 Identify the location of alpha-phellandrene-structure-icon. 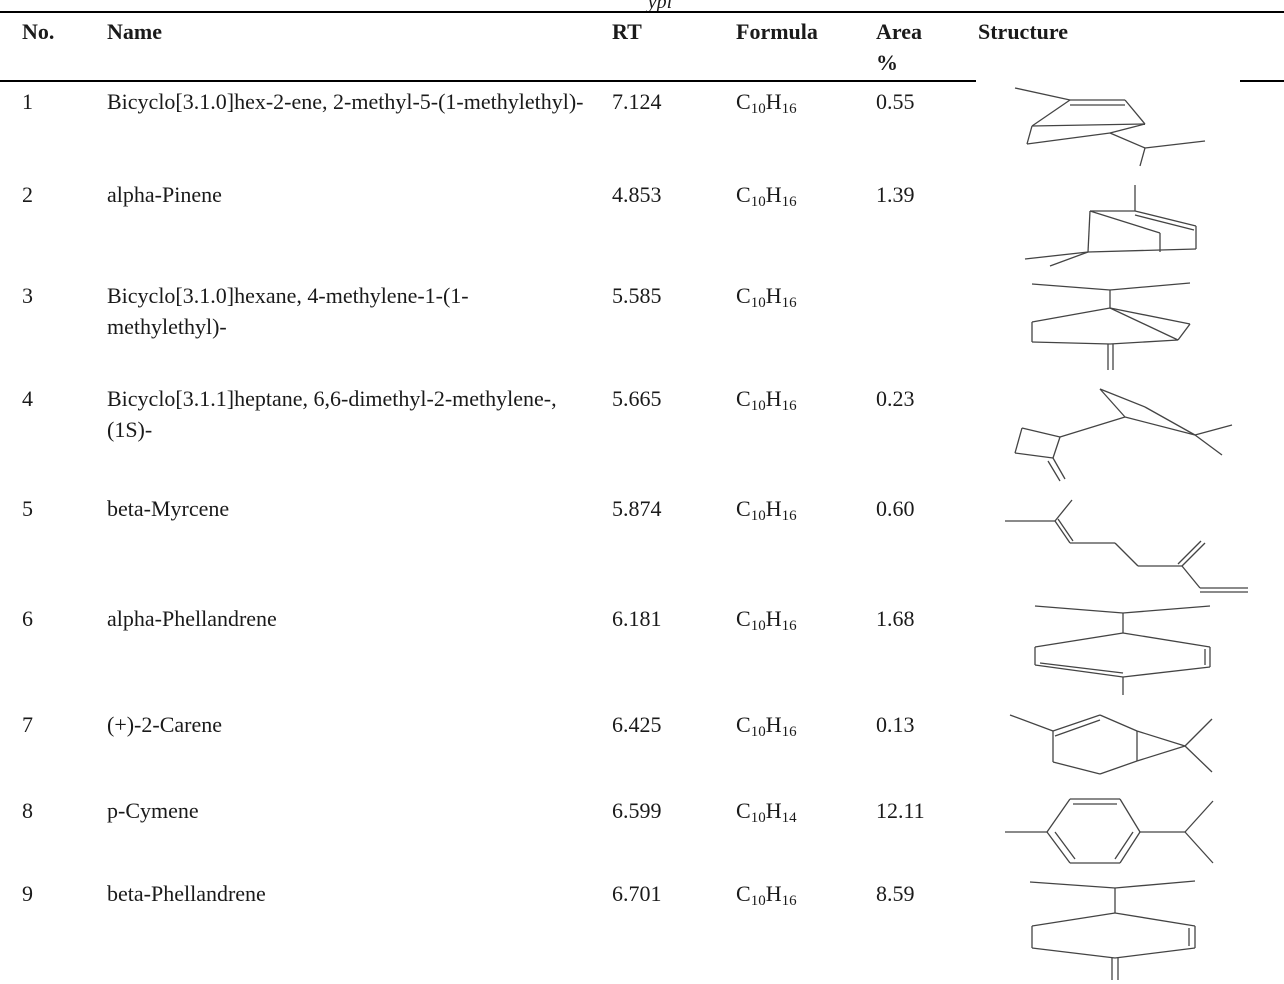
(1122, 650).